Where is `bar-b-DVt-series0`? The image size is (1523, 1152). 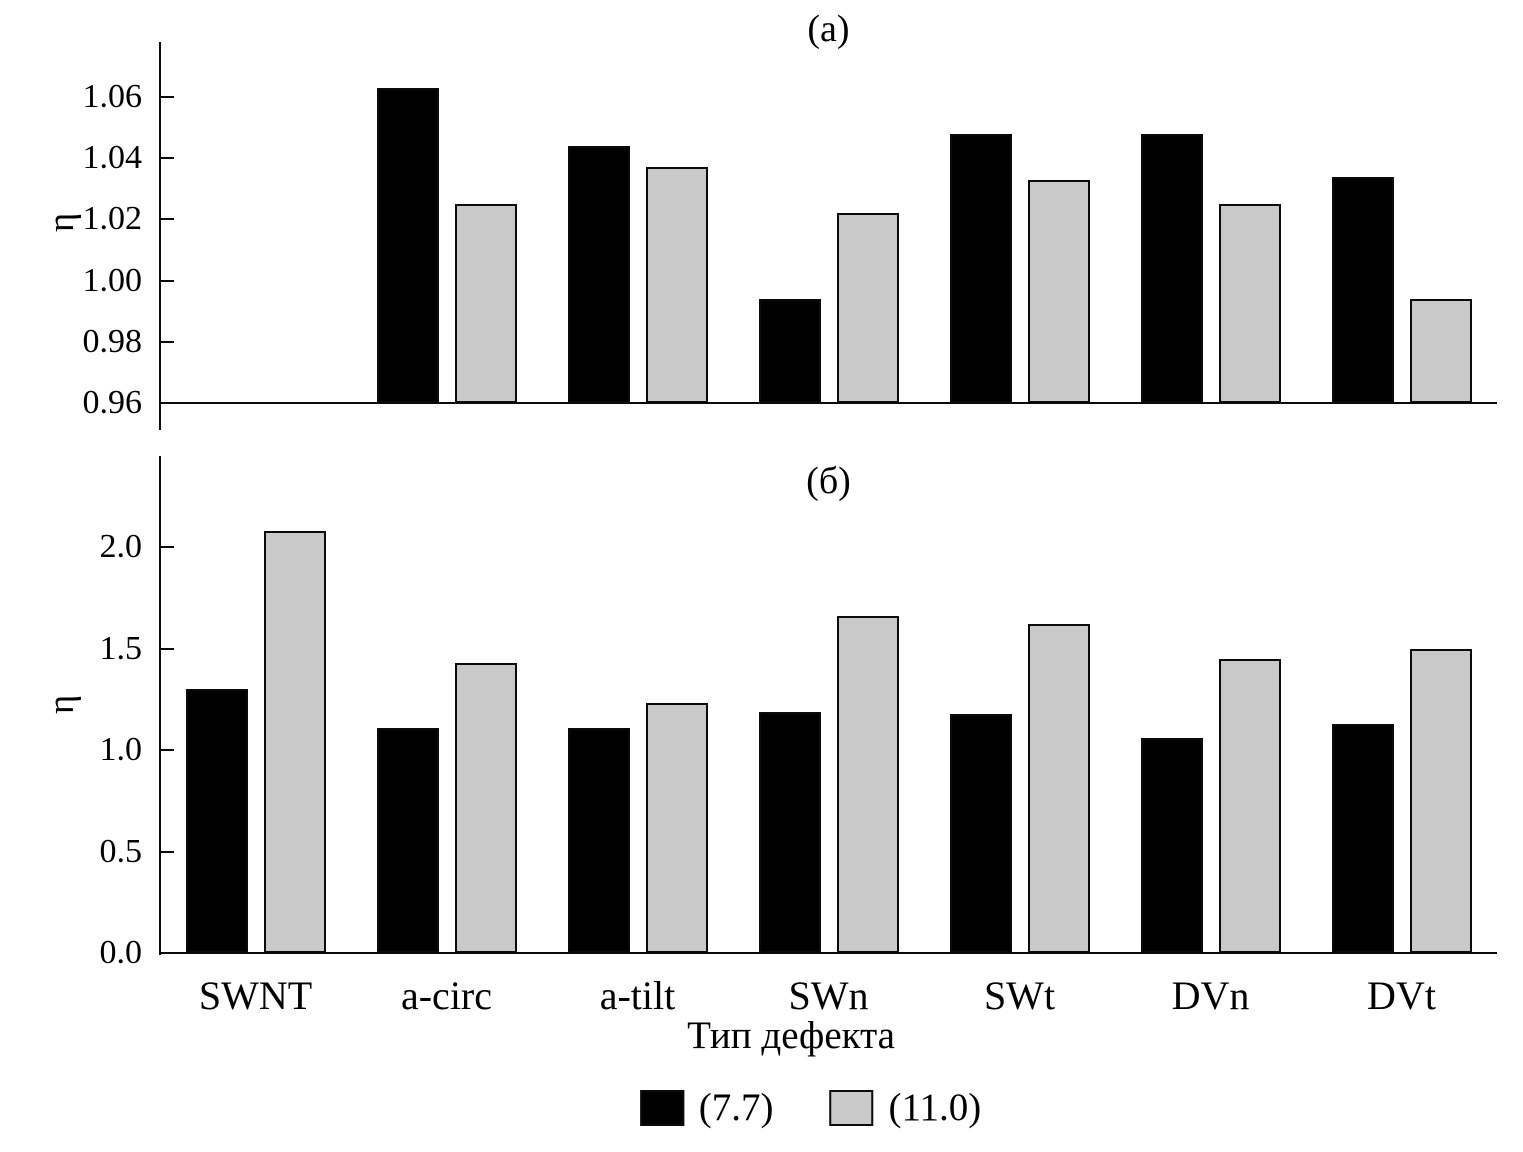 bar-b-DVt-series0 is located at coordinates (1362, 838).